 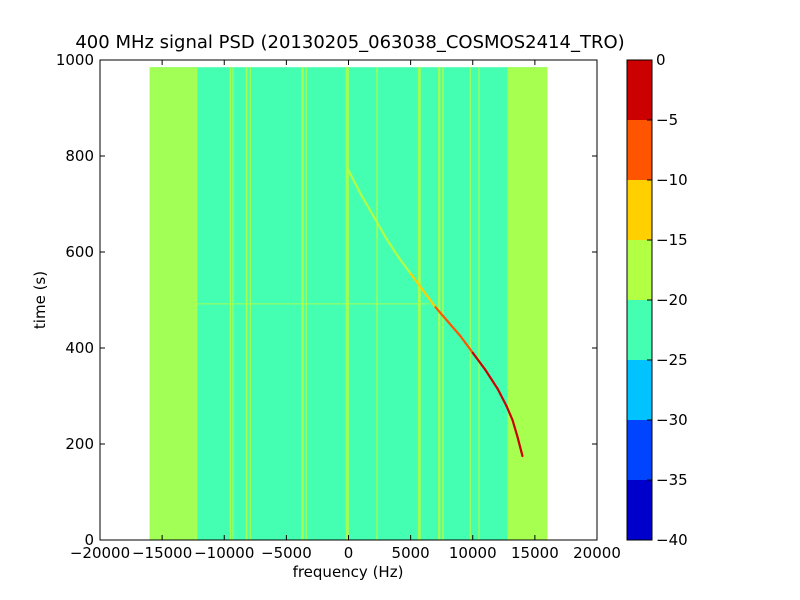 I want to click on doppler-curve-layer, so click(x=435, y=313).